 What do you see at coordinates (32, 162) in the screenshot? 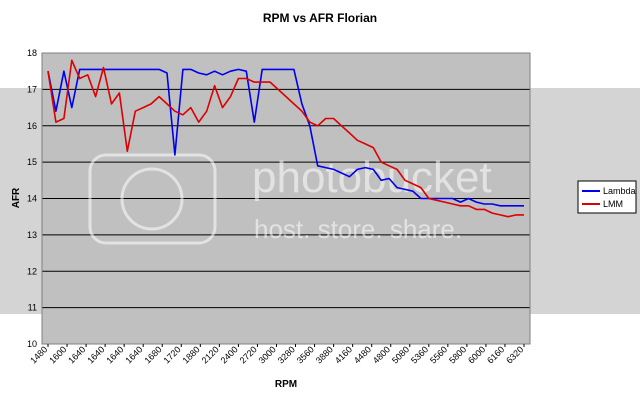
I see `y-tick-label: 15` at bounding box center [32, 162].